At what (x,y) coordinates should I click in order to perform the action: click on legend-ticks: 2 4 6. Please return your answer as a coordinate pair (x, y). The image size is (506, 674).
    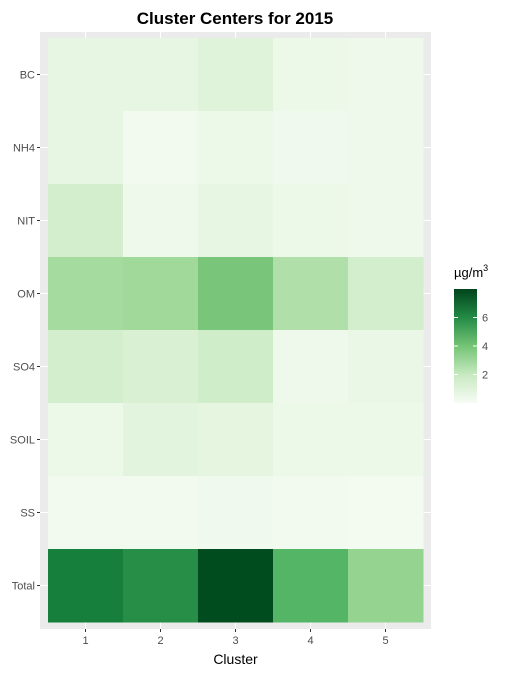
    Looking at the image, I should click on (471, 347).